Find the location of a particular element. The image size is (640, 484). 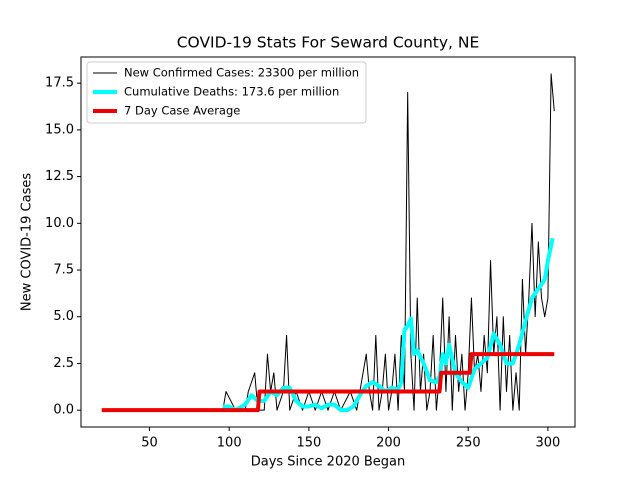

chart-title: COVID-19 Stats For Seward County, NE is located at coordinates (328, 43).